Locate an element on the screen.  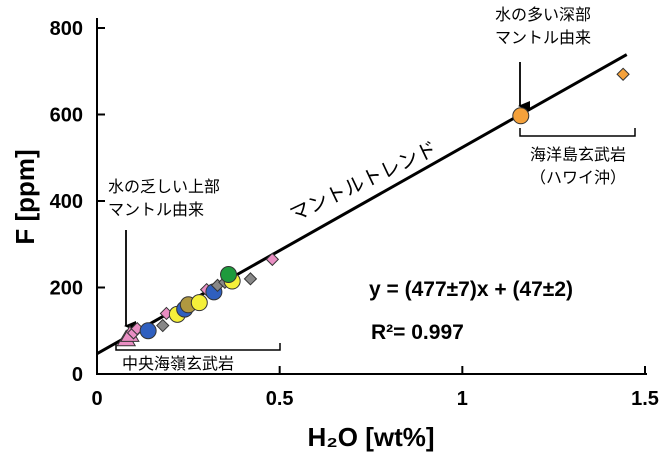
depleted-label-line1: 水の乏しい上部 is located at coordinates (164, 186).